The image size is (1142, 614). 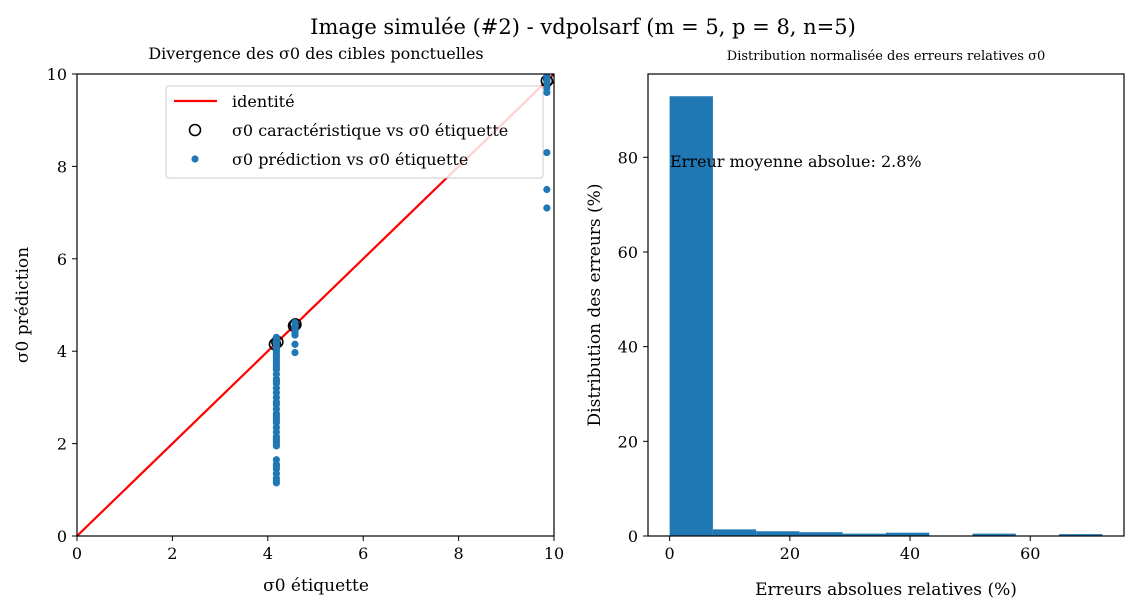 I want to click on y-tick-label: 20, so click(x=628, y=441).